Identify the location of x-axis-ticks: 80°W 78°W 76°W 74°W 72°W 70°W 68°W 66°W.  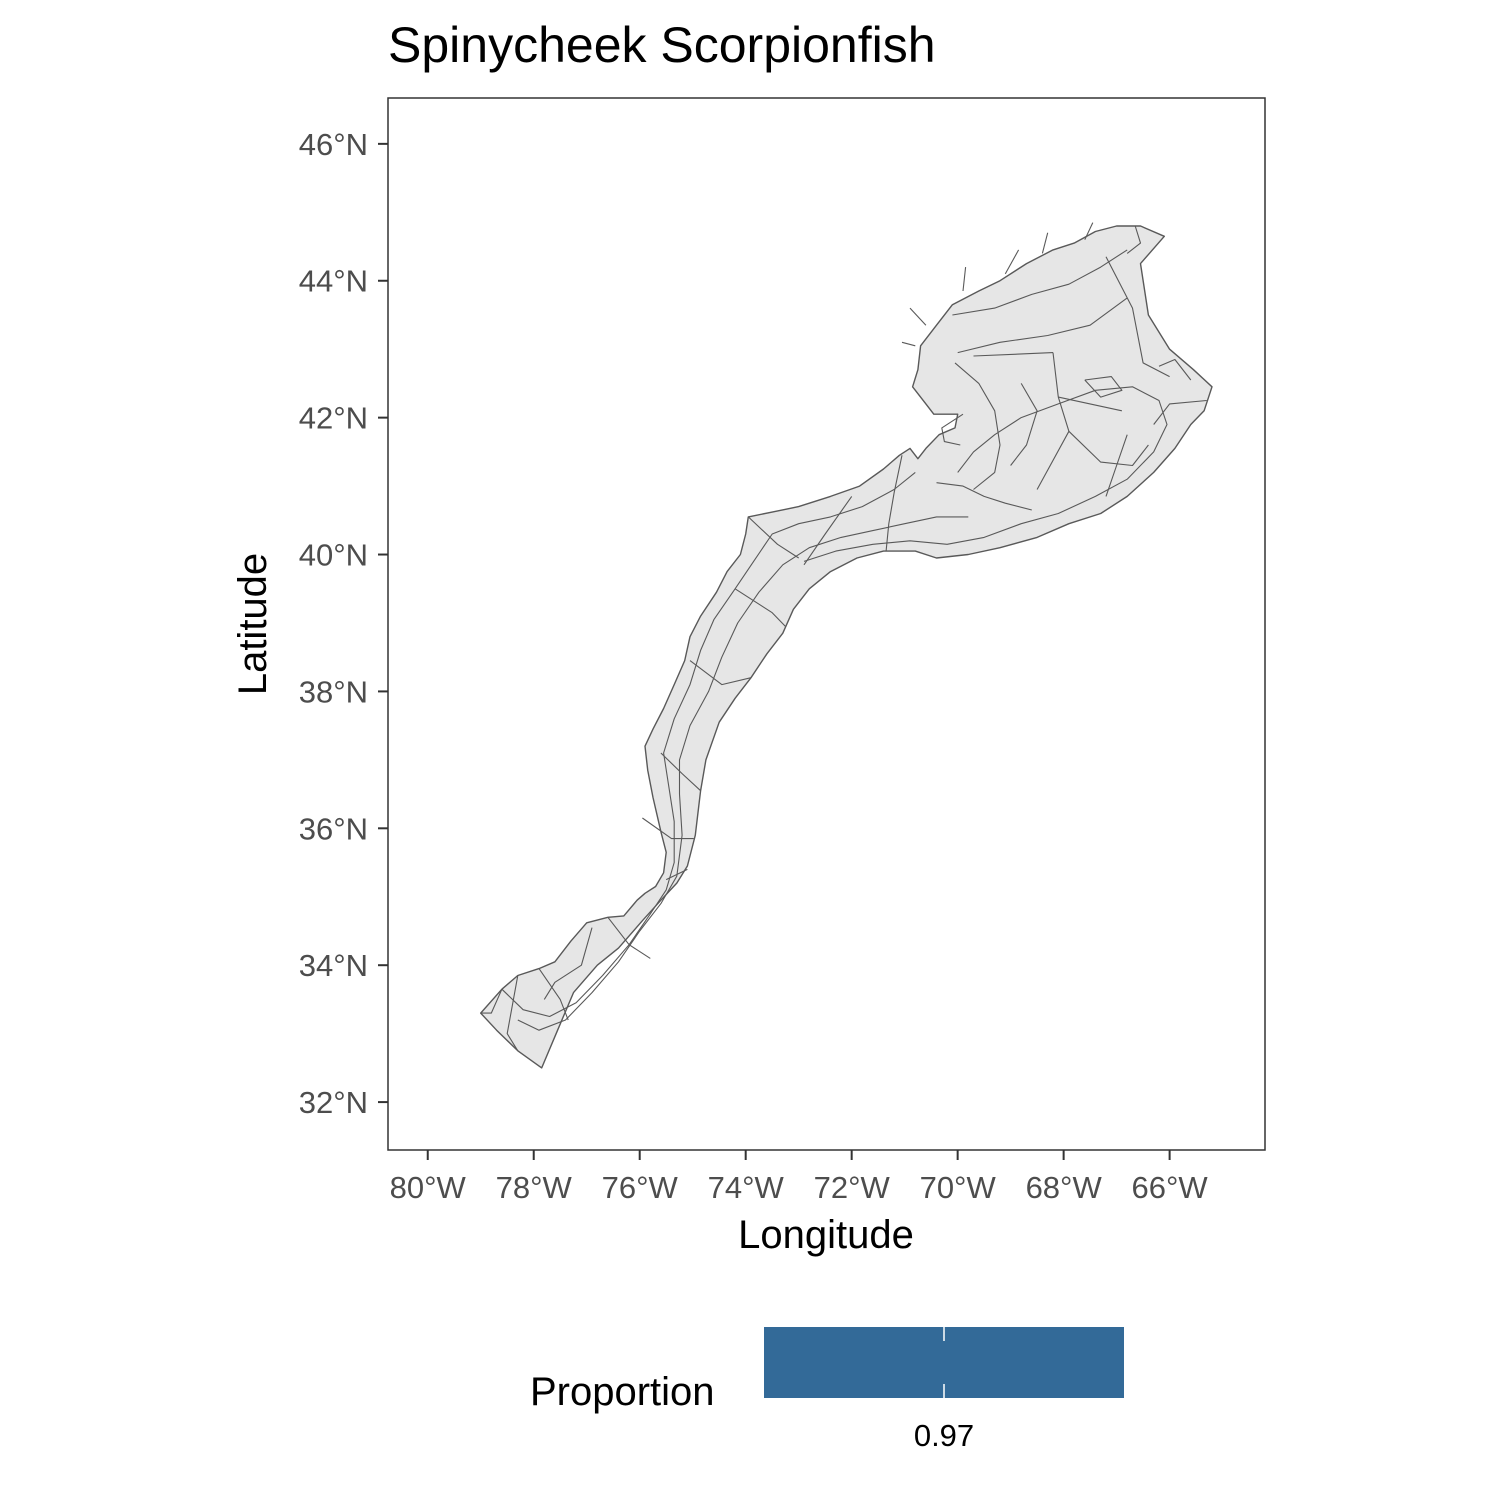
(799, 1177).